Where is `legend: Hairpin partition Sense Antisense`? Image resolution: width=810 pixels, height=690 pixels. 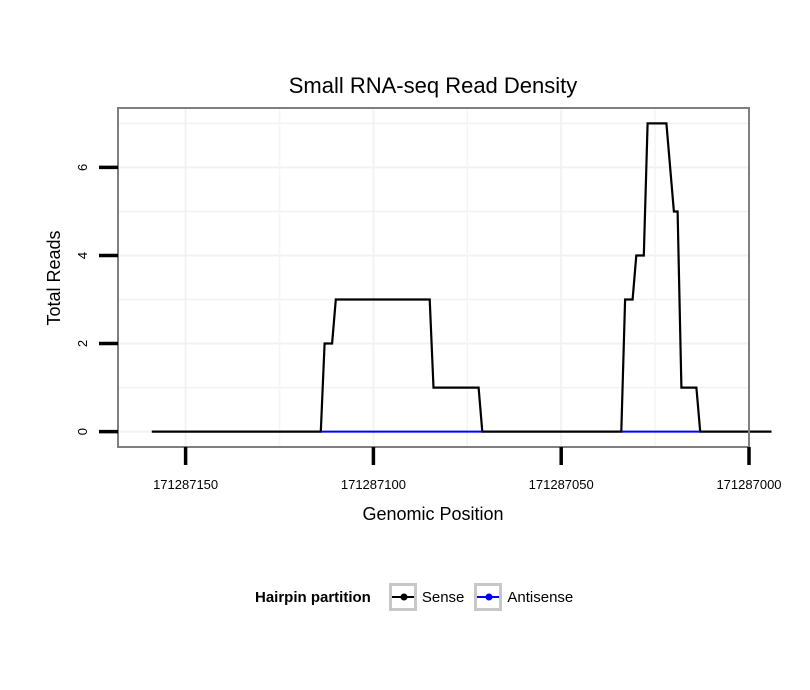 legend: Hairpin partition Sense Antisense is located at coordinates (419, 597).